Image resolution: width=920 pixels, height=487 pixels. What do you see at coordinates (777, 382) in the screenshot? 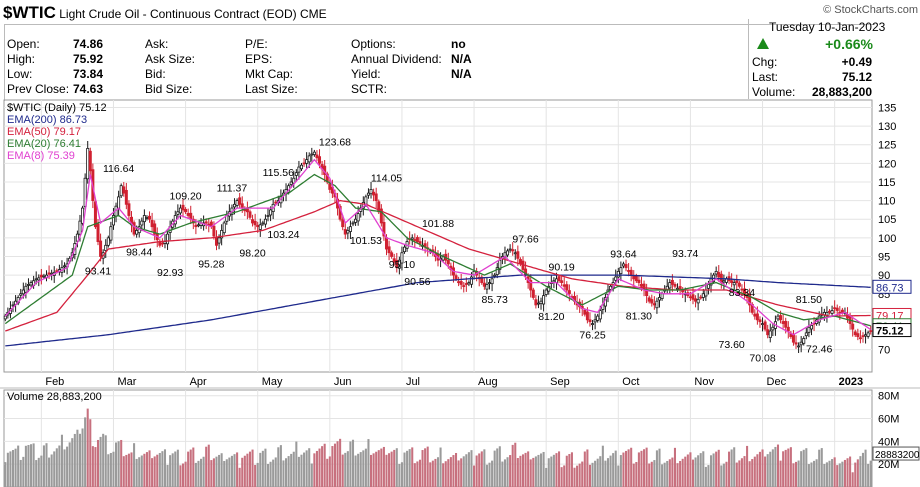
I see `x-tick-label: Dec` at bounding box center [777, 382].